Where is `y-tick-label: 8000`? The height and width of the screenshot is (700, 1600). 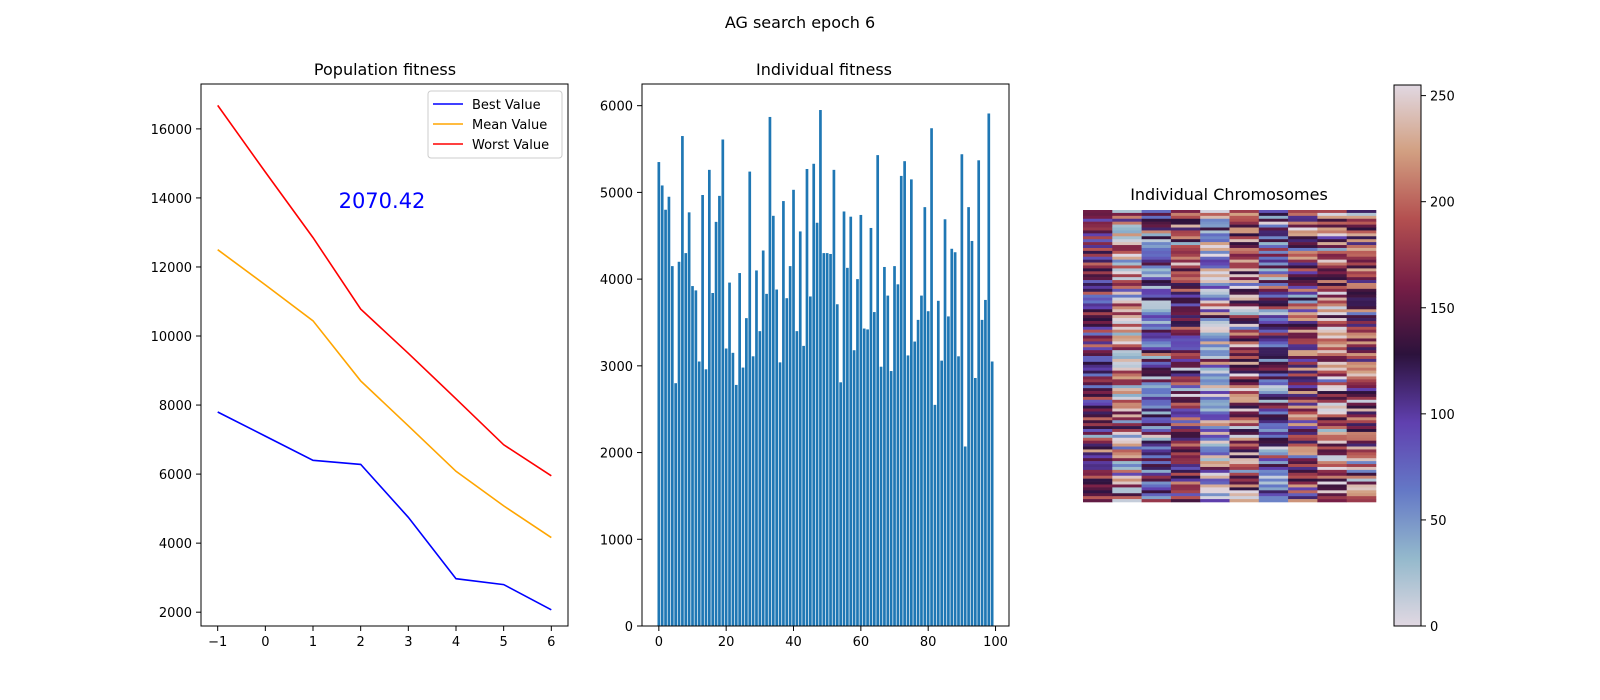
y-tick-label: 8000 is located at coordinates (175, 406).